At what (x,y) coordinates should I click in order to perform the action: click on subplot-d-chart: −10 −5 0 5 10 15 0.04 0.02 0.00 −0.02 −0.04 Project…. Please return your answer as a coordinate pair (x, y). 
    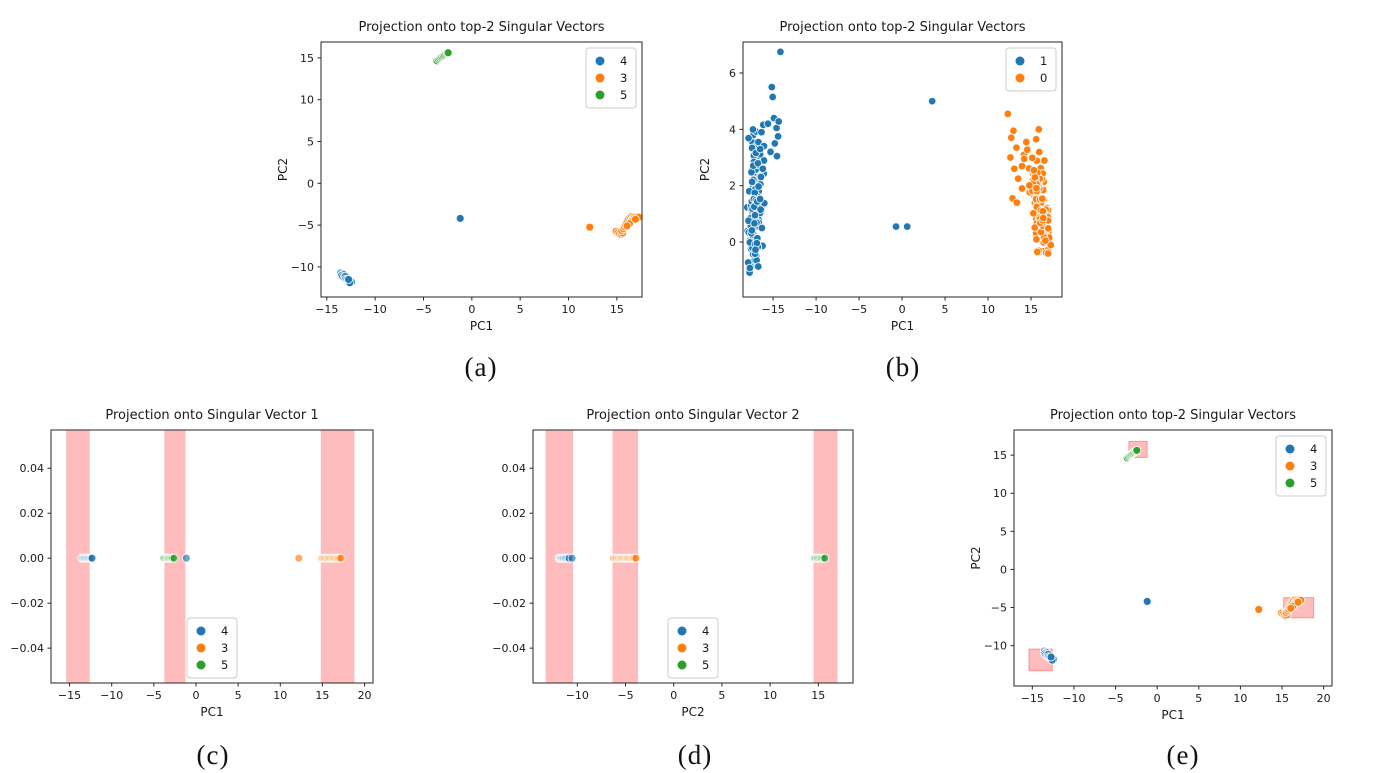
    Looking at the image, I should click on (673, 563).